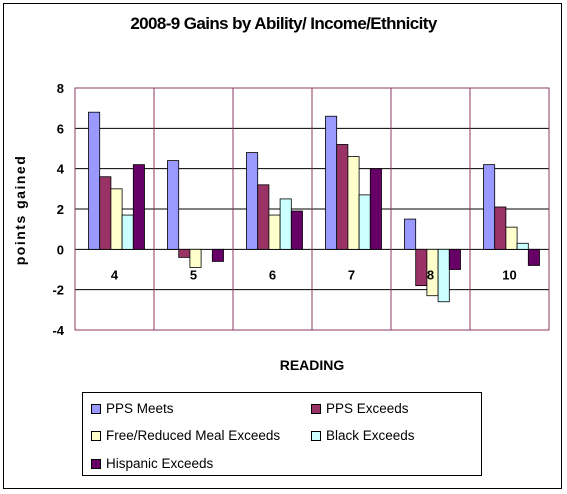 The image size is (567, 494). What do you see at coordinates (58, 290) in the screenshot?
I see `y-tick-label: -2` at bounding box center [58, 290].